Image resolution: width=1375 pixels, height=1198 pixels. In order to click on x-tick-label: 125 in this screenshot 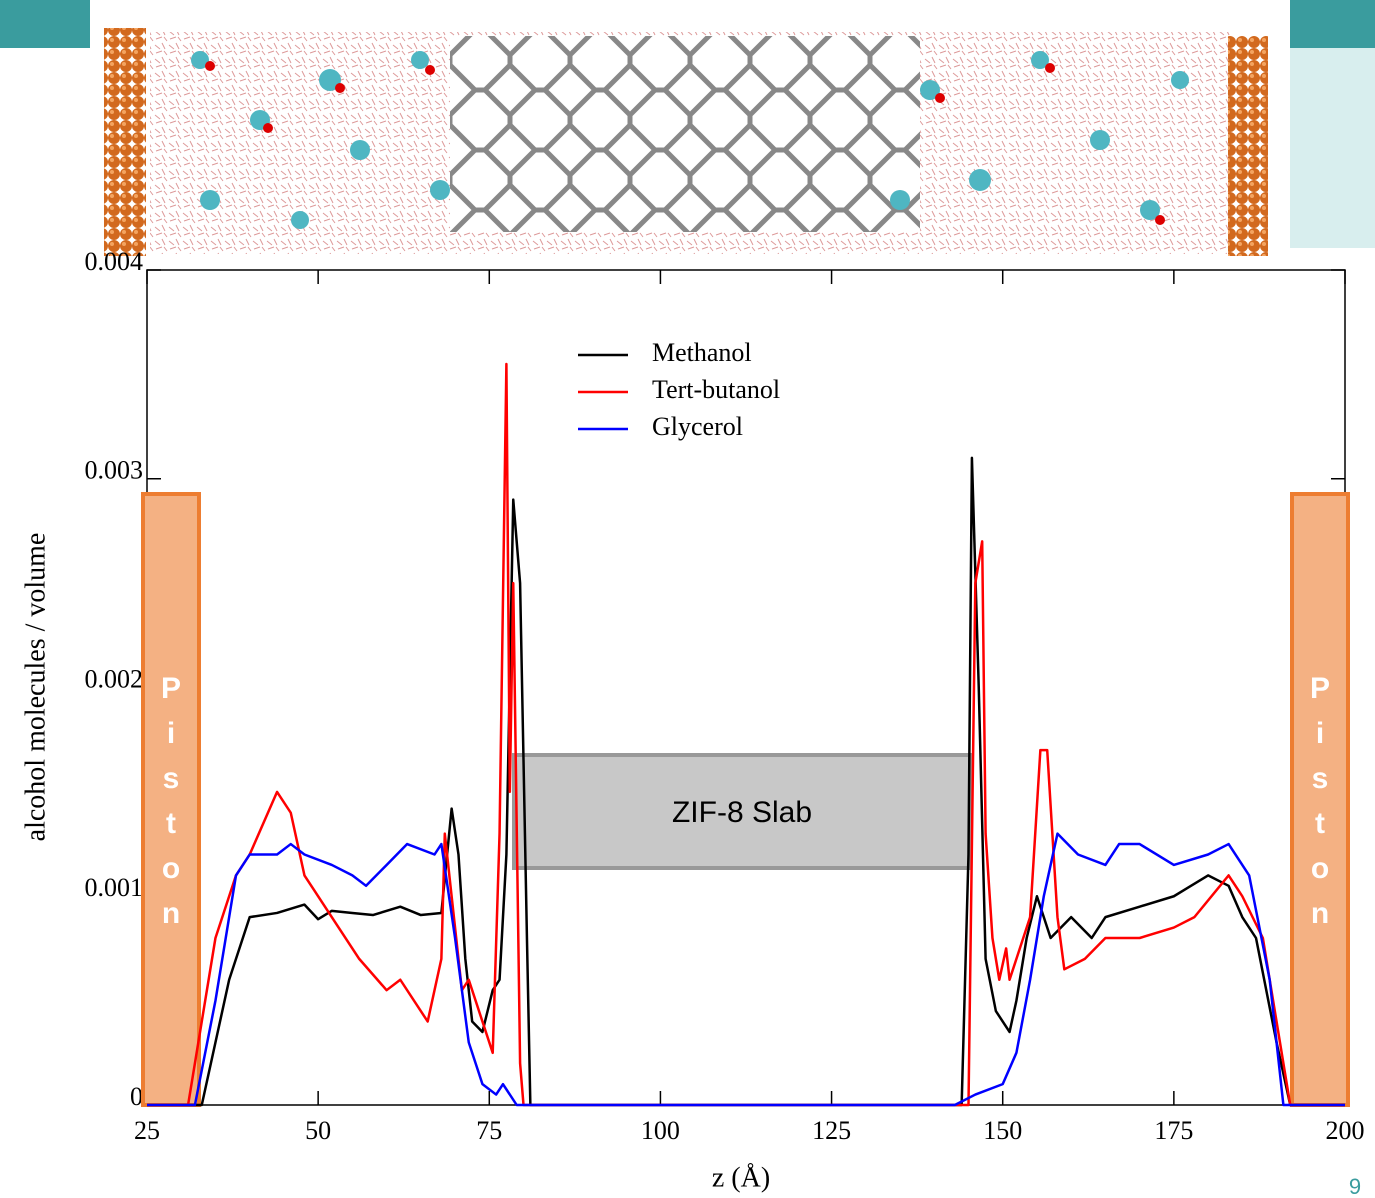, I will do `click(831, 1130)`.